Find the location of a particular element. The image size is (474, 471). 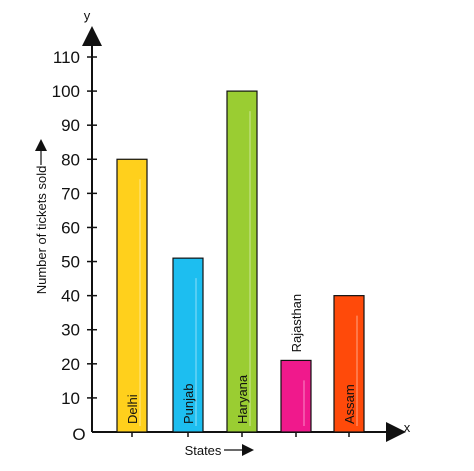

y-tick-label: 110 is located at coordinates (66, 57).